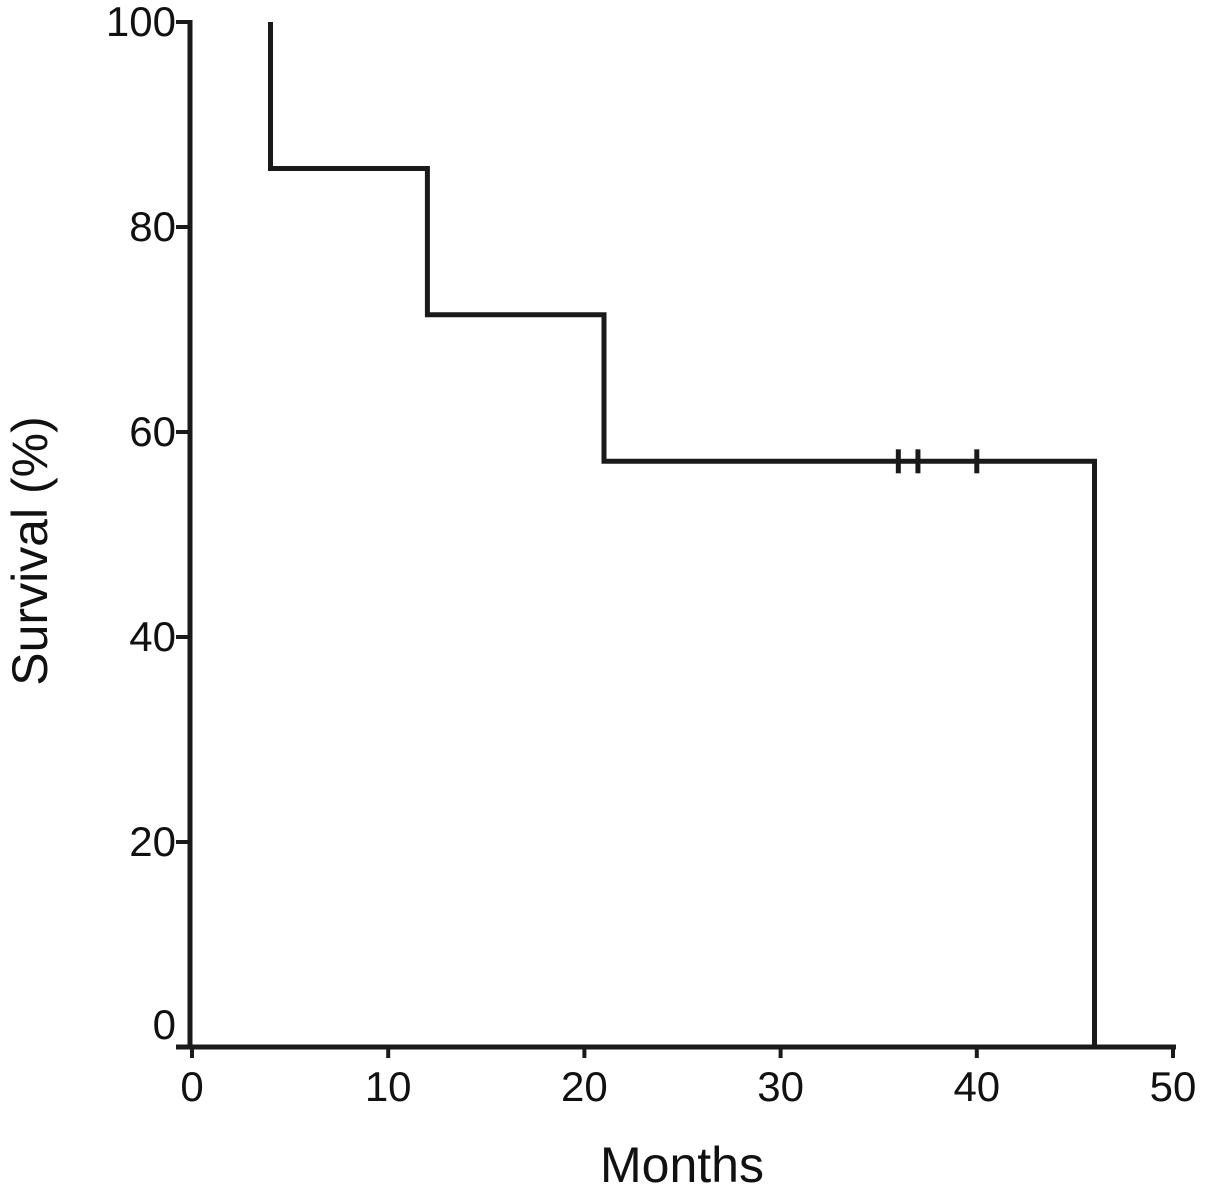  I want to click on x-axis-title: Months, so click(682, 1165).